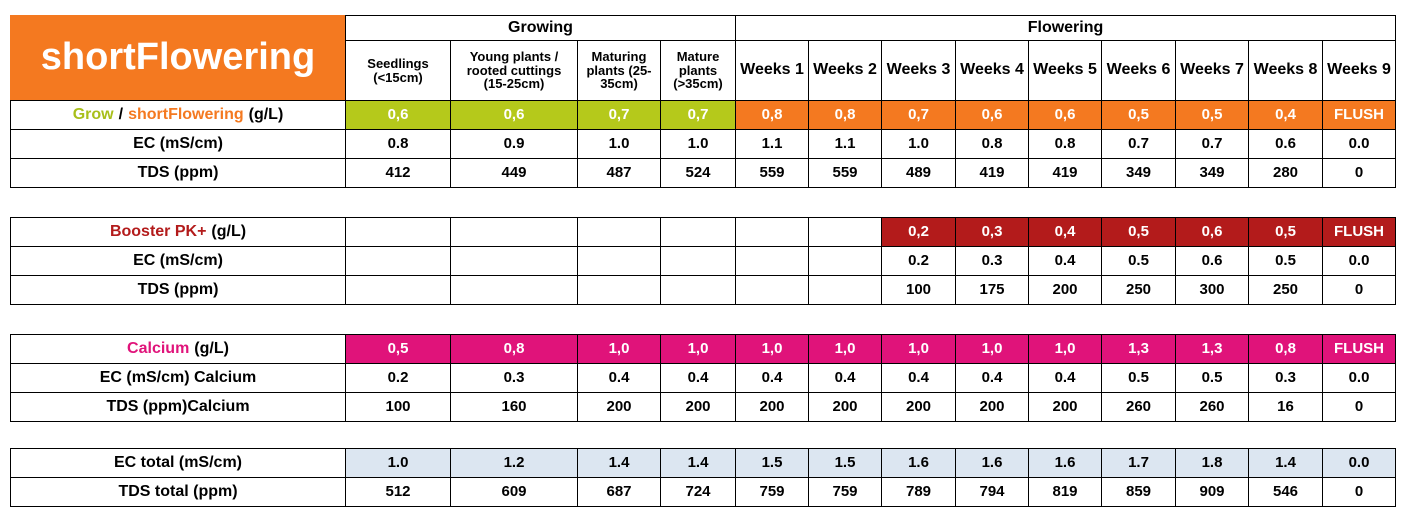  What do you see at coordinates (178, 491) in the screenshot?
I see `label-part: TDS total (ppm)` at bounding box center [178, 491].